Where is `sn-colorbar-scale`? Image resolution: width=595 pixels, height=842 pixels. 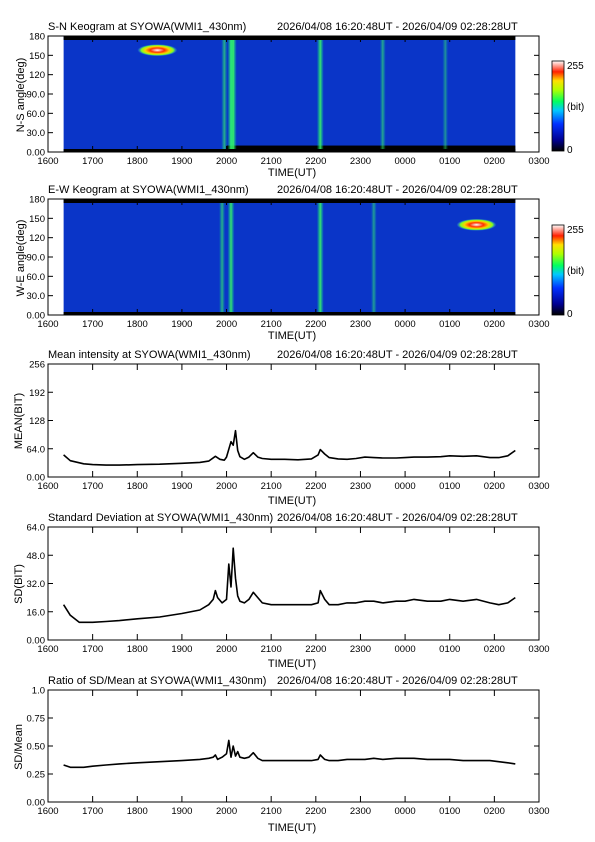
sn-colorbar-scale is located at coordinates (558, 106).